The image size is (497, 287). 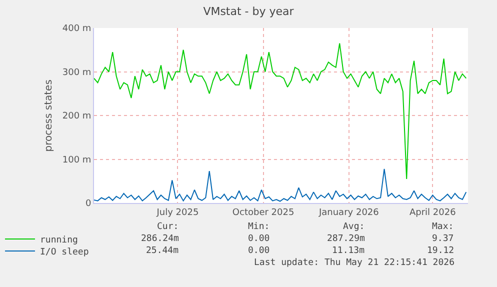 What do you see at coordinates (354, 227) in the screenshot?
I see `text: Avg:` at bounding box center [354, 227].